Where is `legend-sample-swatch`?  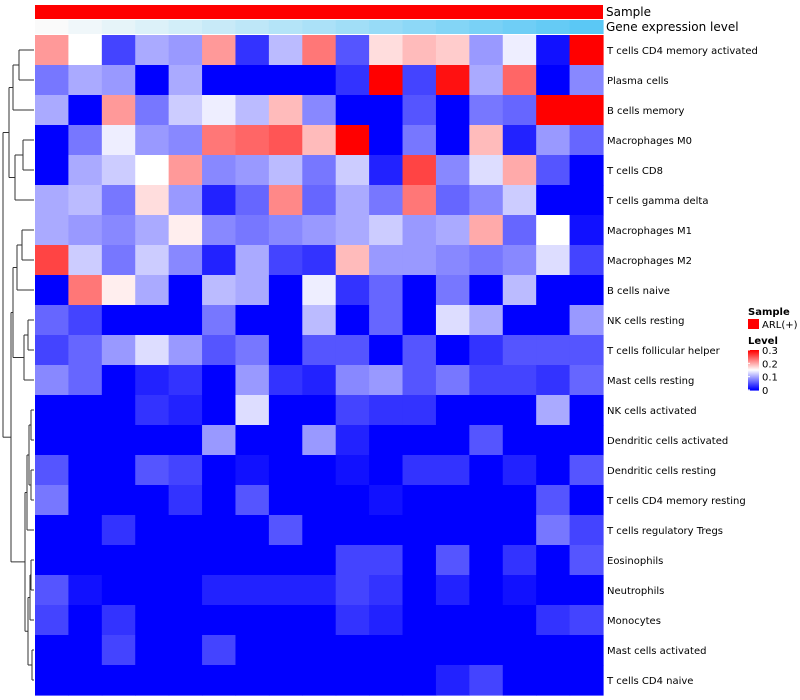 legend-sample-swatch is located at coordinates (753, 324).